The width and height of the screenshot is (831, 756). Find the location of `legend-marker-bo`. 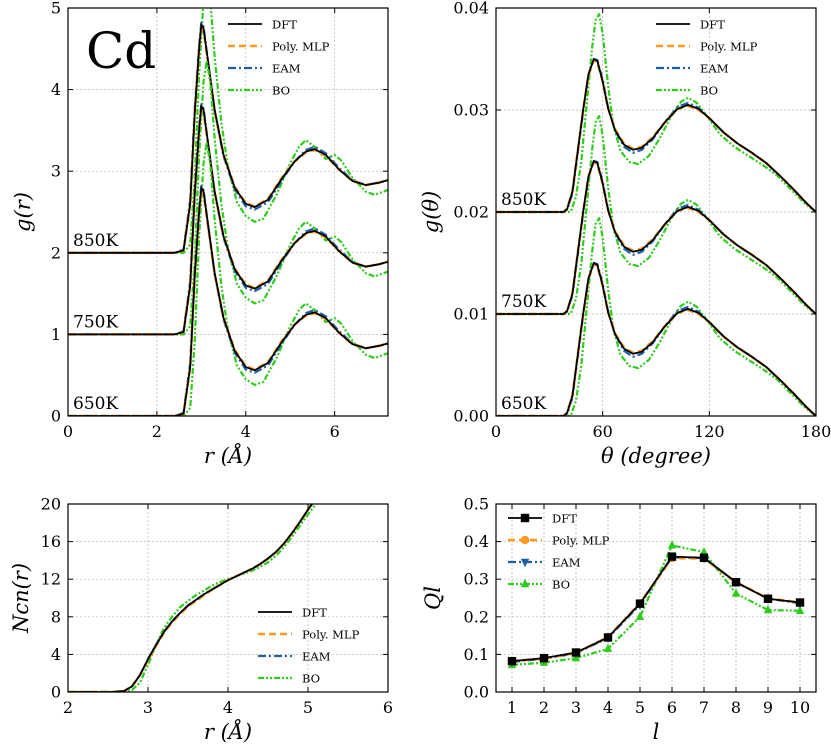

legend-marker-bo is located at coordinates (525, 583).